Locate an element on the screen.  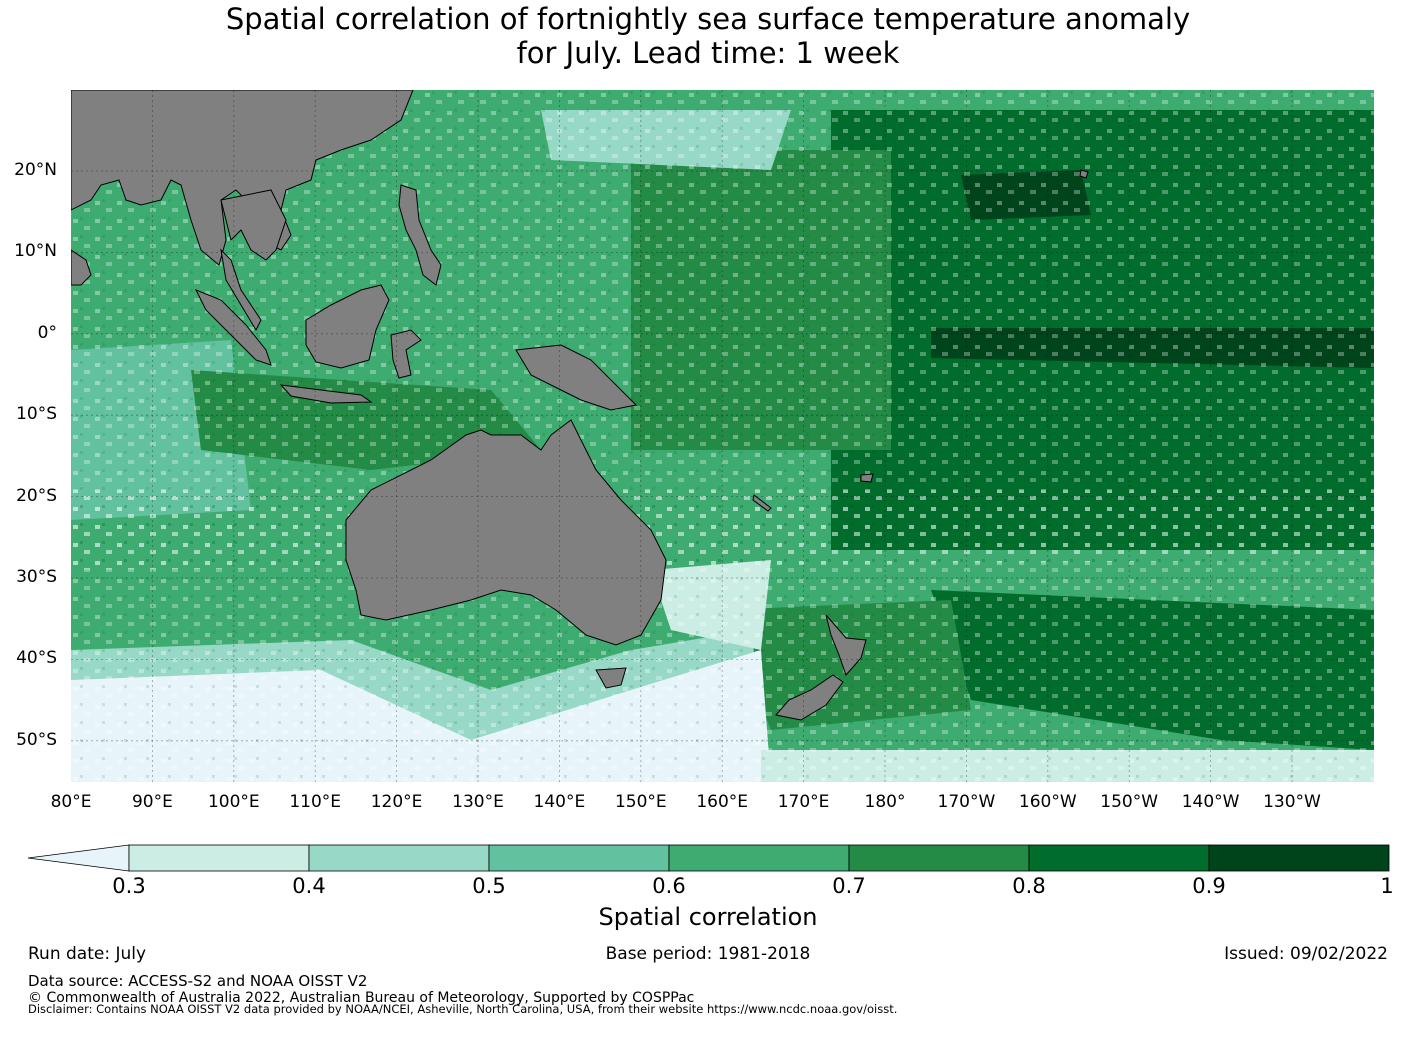
lon-tick-label: 180° is located at coordinates (885, 802).